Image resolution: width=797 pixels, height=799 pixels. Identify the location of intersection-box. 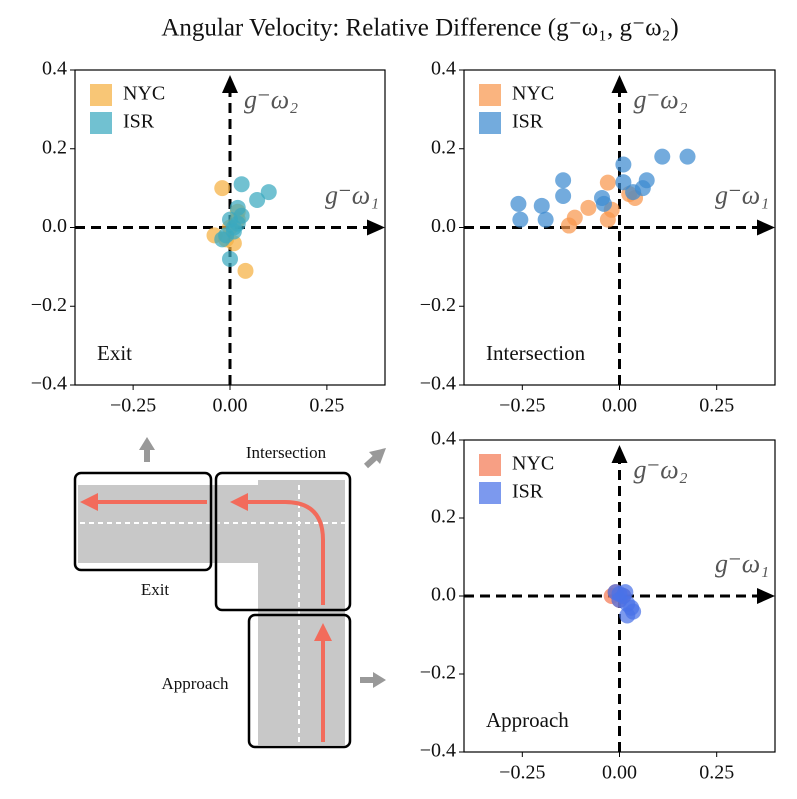
(283, 541).